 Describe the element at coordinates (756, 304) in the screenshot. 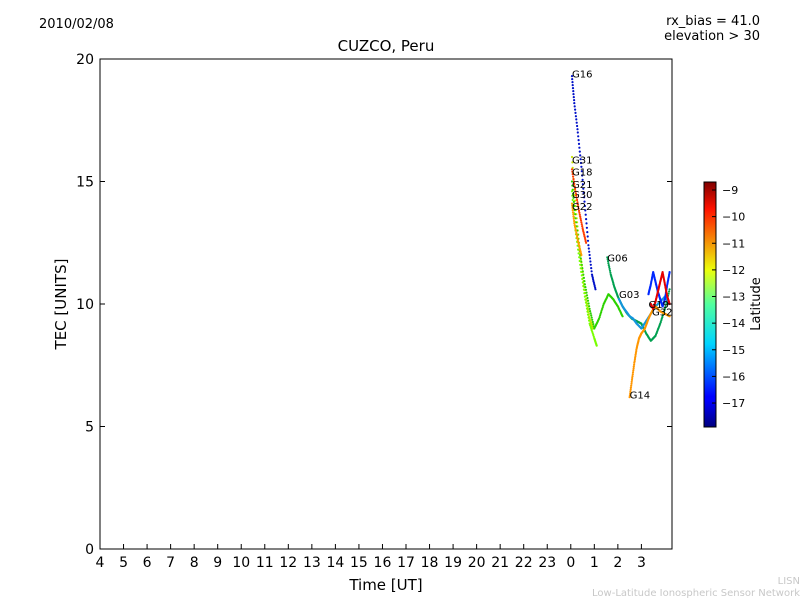

I see `colorbar-label: Latitude` at that location.